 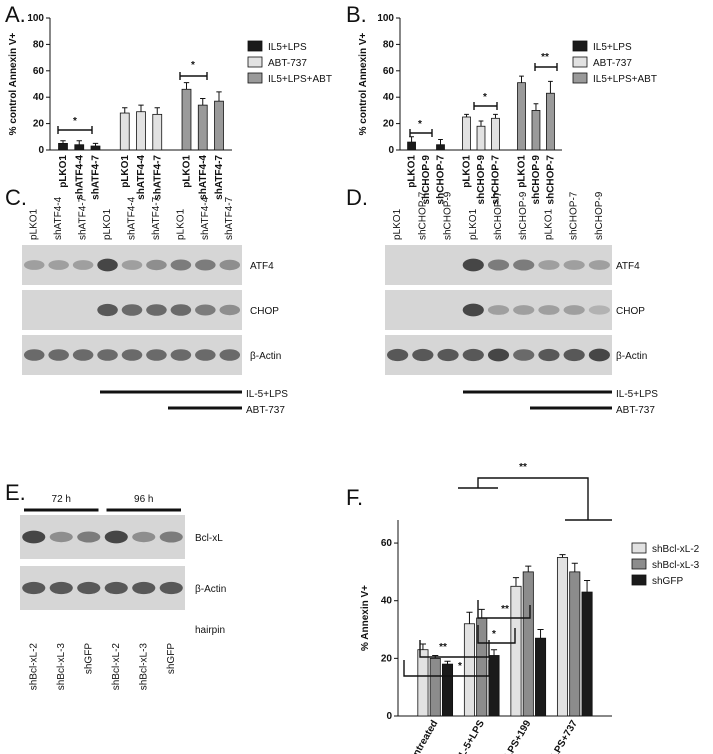 I want to click on x-tick-label: Untreated, so click(x=424, y=736).